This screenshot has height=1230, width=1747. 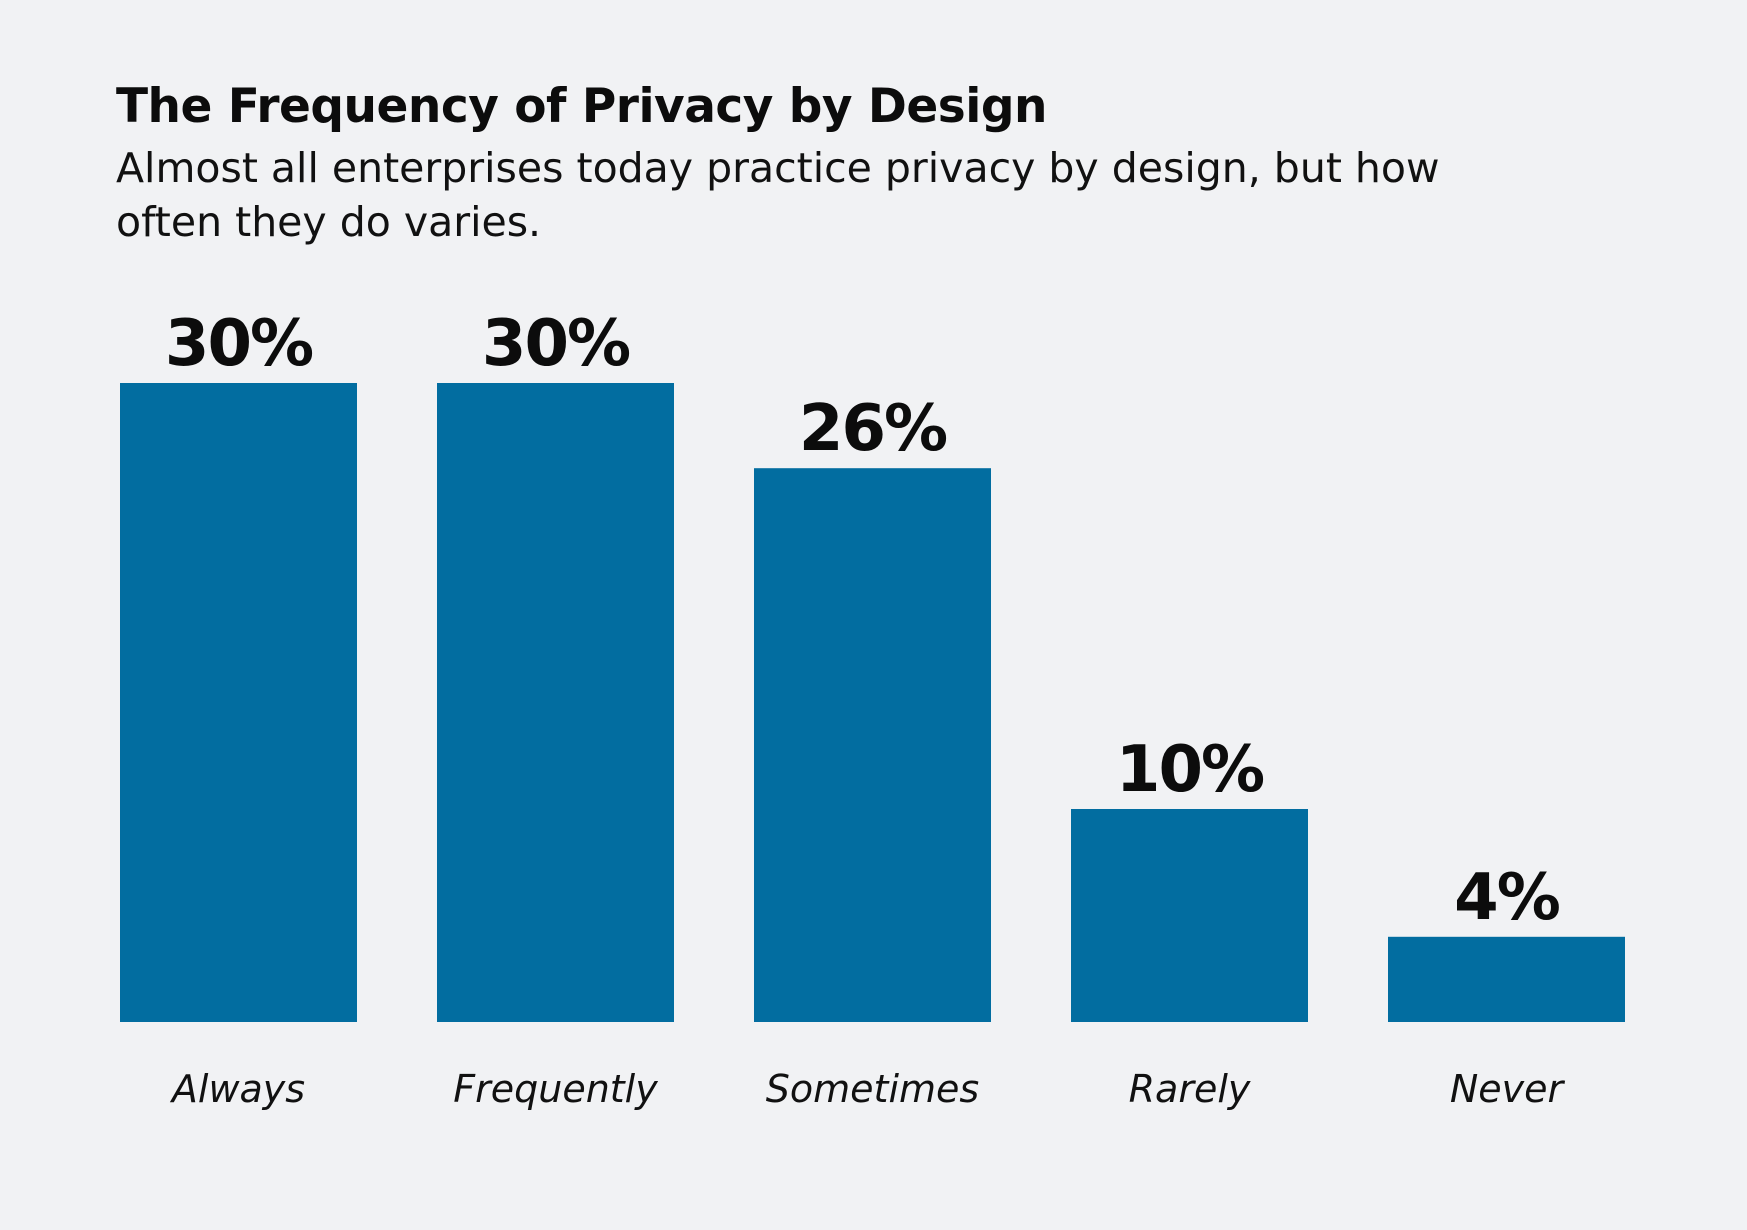 I want to click on category-label-sometimes: Sometimes, so click(x=872, y=1089).